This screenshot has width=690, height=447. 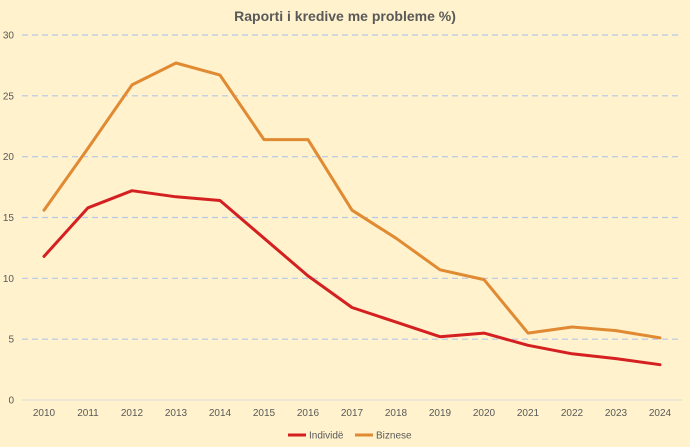 I want to click on data-point-biznese-2024, so click(x=660, y=338).